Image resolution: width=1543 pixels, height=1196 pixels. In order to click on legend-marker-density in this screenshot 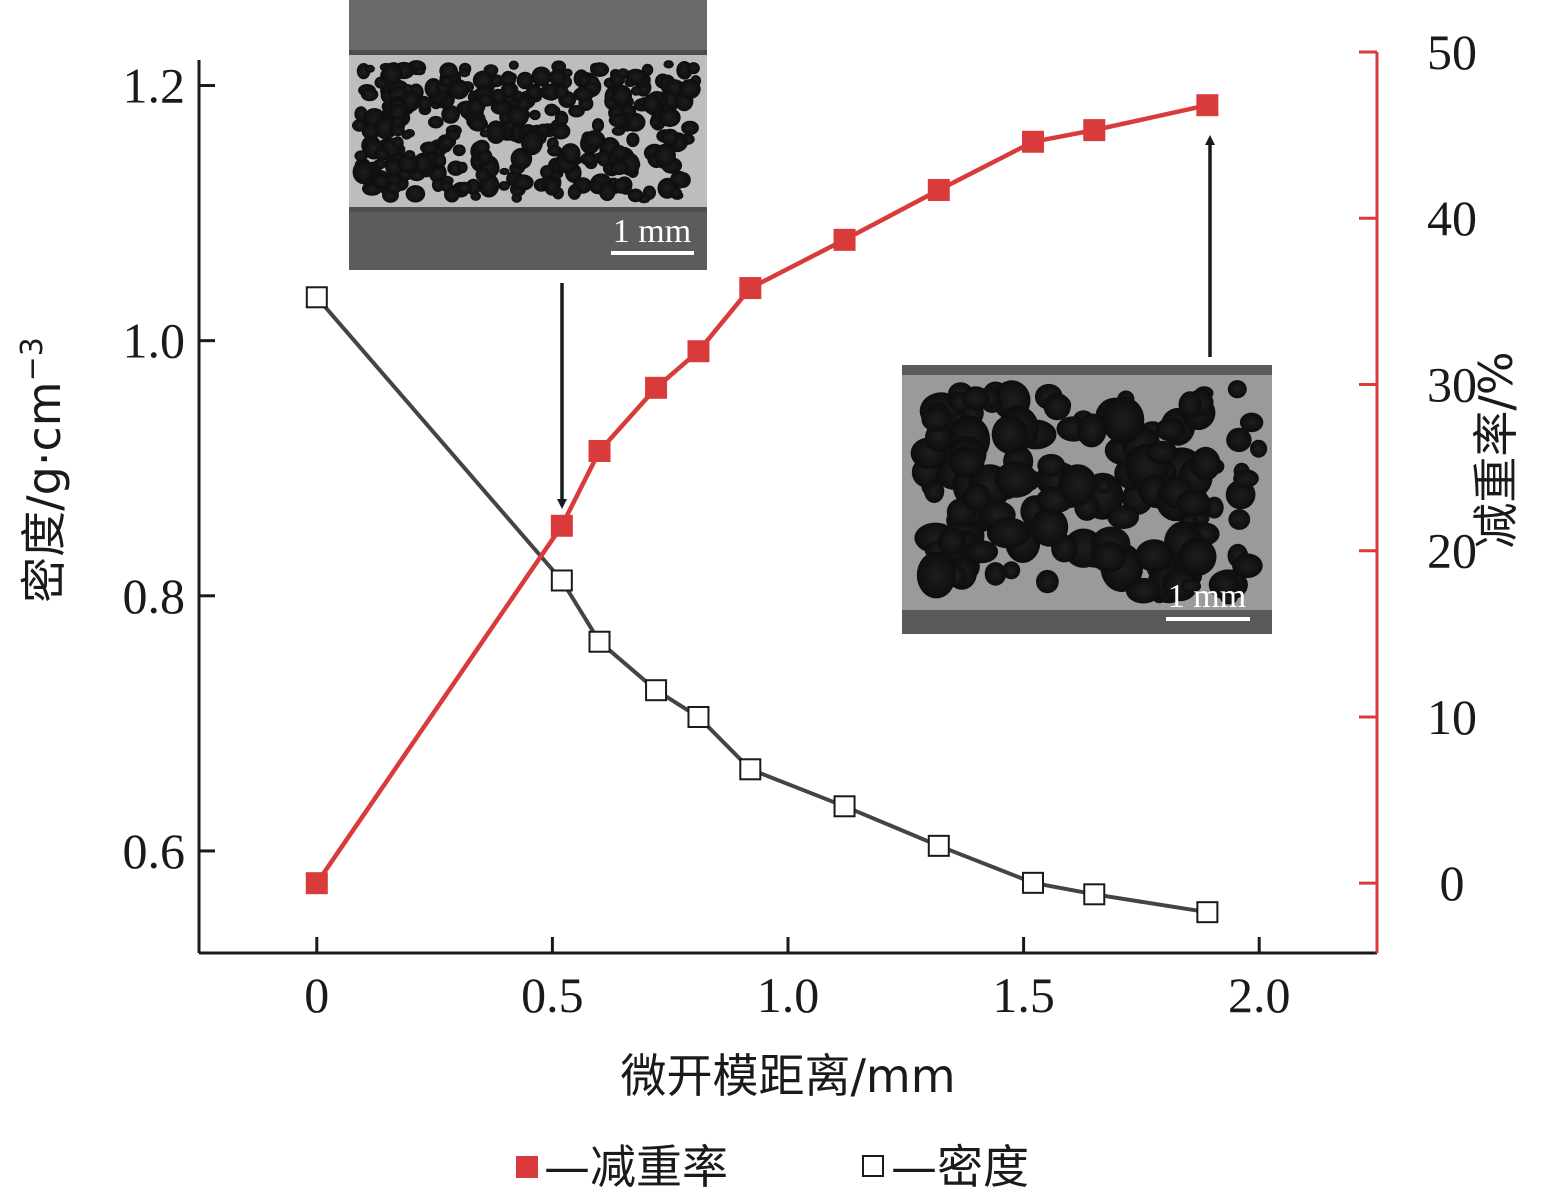, I will do `click(873, 1166)`.